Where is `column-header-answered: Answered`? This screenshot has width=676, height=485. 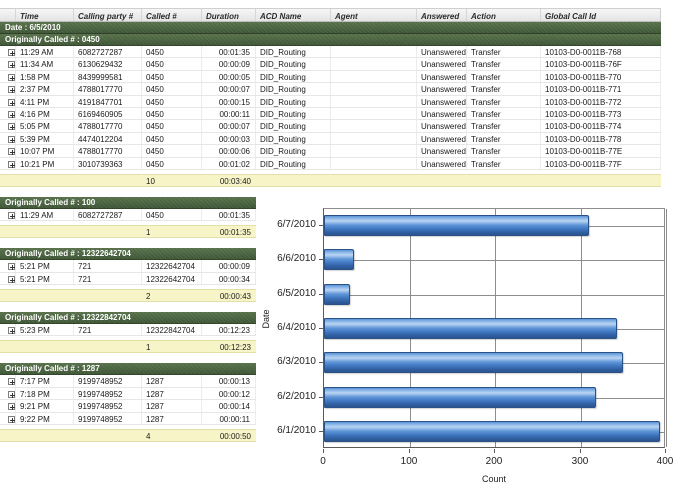
column-header-answered: Answered is located at coordinates (442, 15).